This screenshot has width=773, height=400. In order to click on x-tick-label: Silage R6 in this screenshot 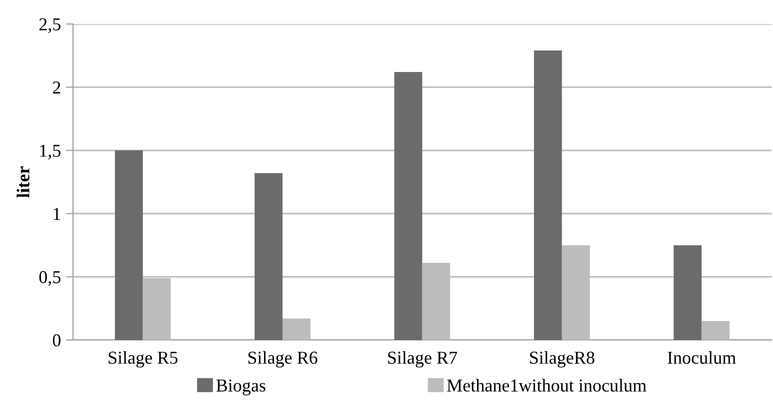, I will do `click(283, 359)`.